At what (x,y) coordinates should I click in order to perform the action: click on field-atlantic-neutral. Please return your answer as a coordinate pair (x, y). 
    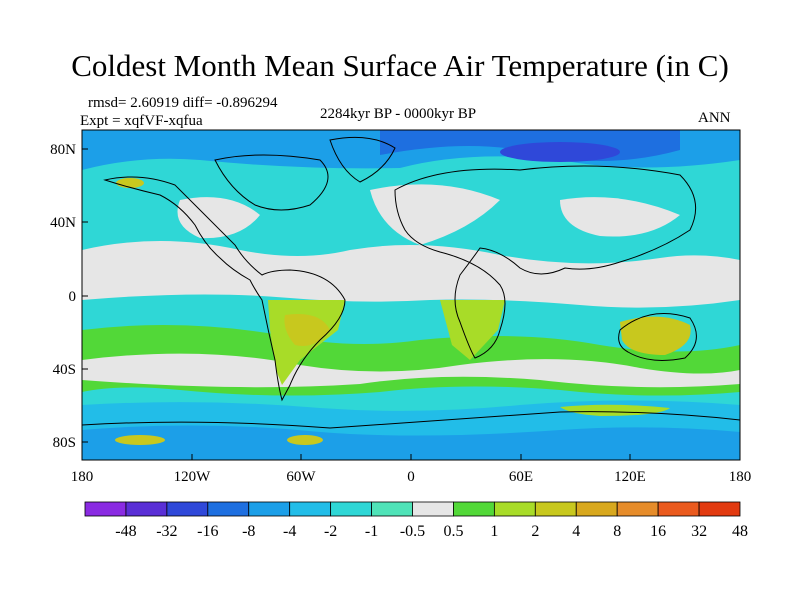
    Looking at the image, I should click on (435, 214).